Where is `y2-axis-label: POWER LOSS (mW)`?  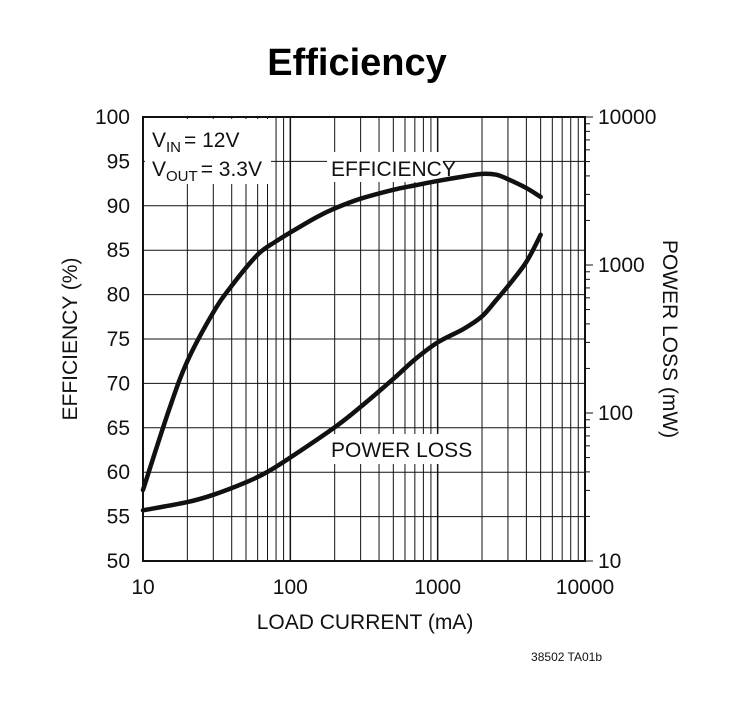 y2-axis-label: POWER LOSS (mW) is located at coordinates (669, 339).